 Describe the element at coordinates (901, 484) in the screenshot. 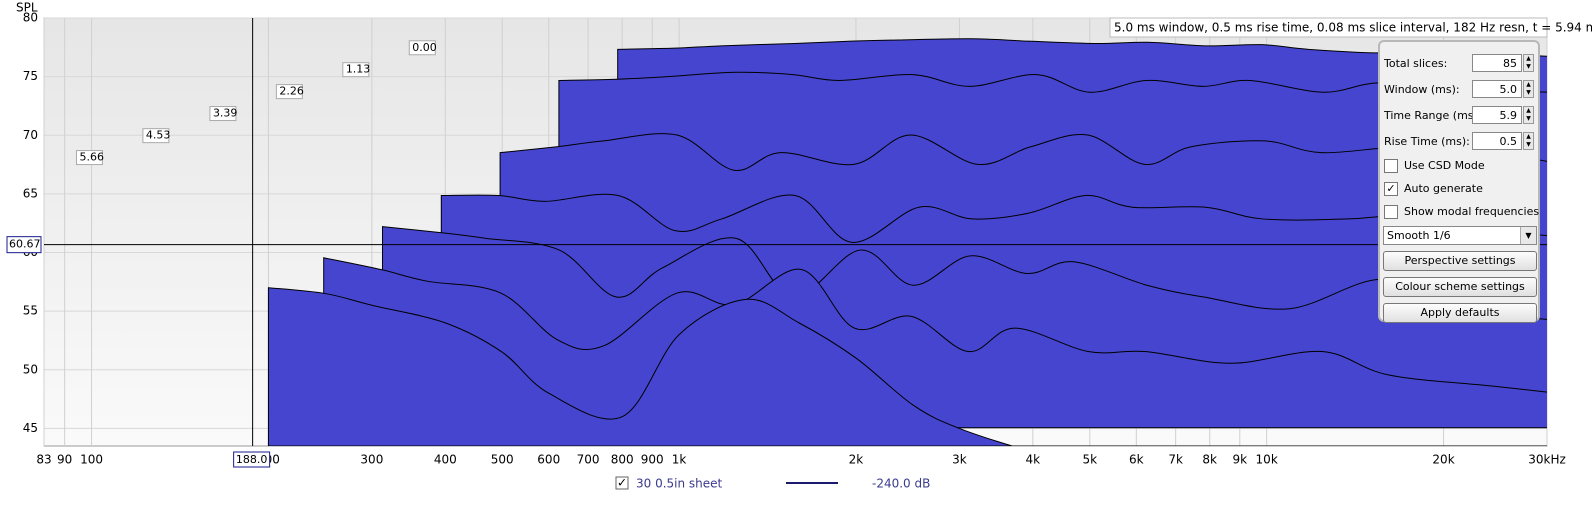

I see `legend-level: -240.0 dB` at that location.